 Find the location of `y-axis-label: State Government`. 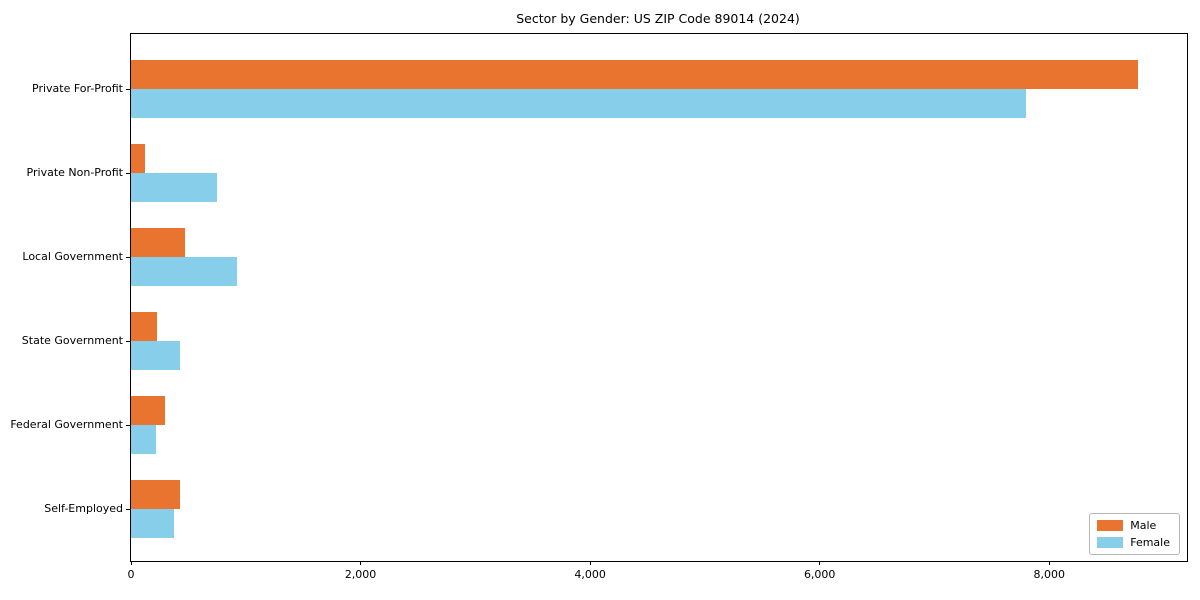

y-axis-label: State Government is located at coordinates (72, 340).